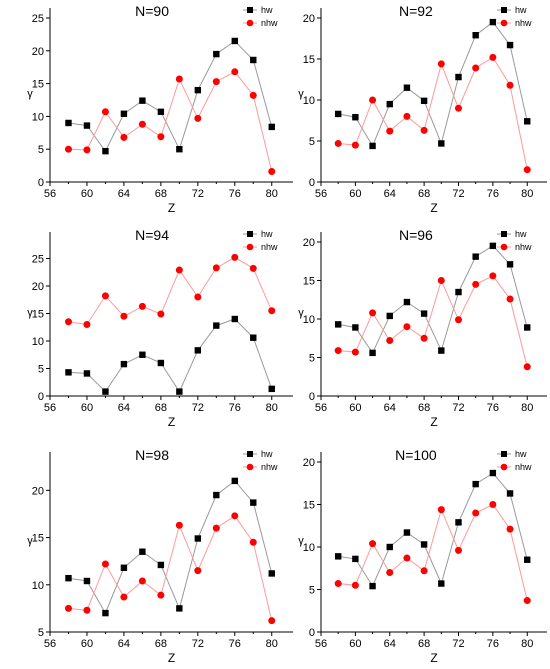 The height and width of the screenshot is (669, 550). I want to click on panel-title: N=90, so click(152, 11).